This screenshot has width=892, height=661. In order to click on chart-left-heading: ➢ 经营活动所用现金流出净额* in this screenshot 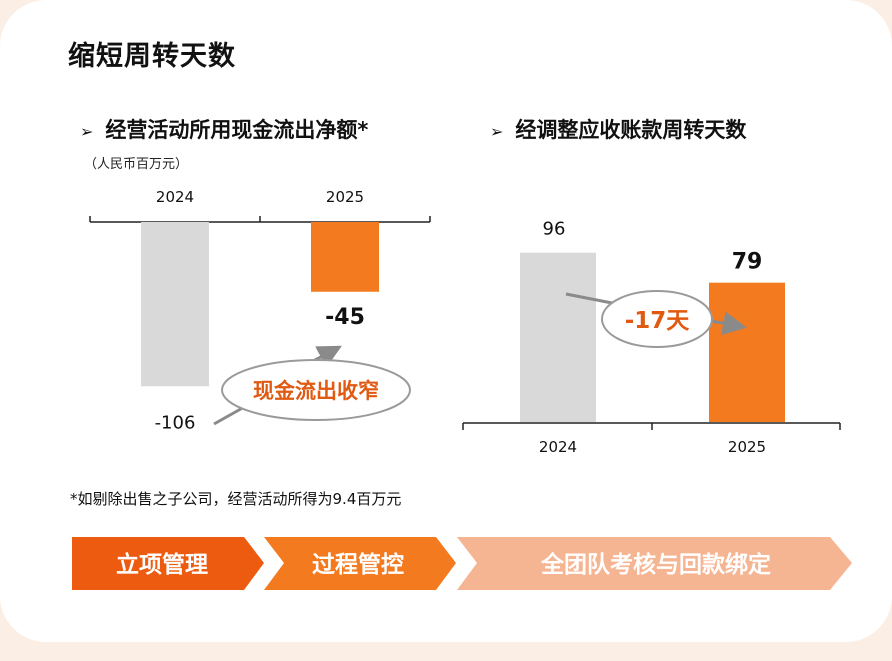, I will do `click(224, 129)`.